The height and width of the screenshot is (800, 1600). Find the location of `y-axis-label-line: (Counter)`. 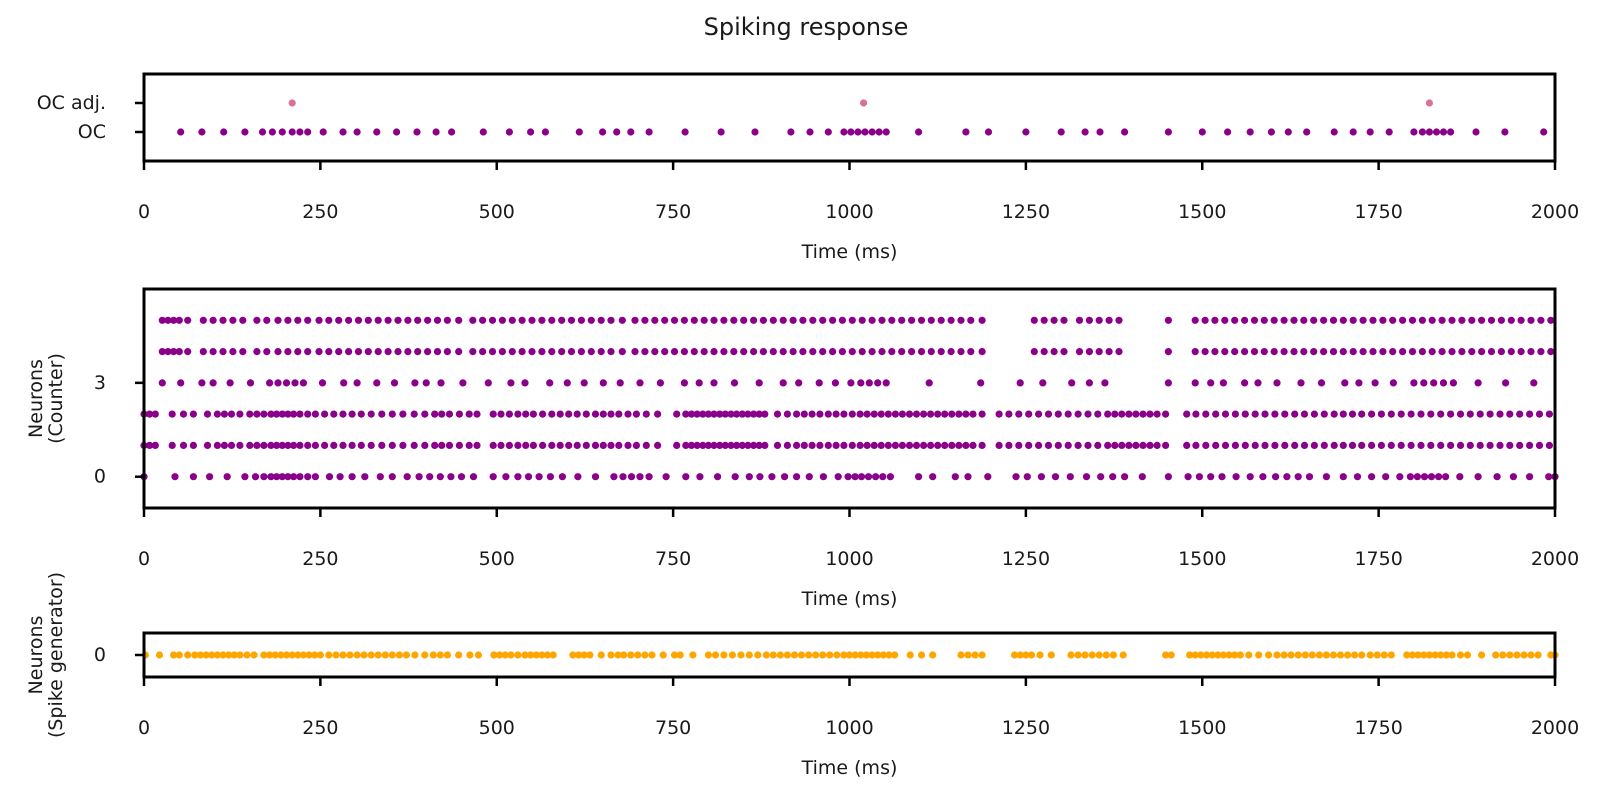

y-axis-label-line: (Counter) is located at coordinates (56, 398).